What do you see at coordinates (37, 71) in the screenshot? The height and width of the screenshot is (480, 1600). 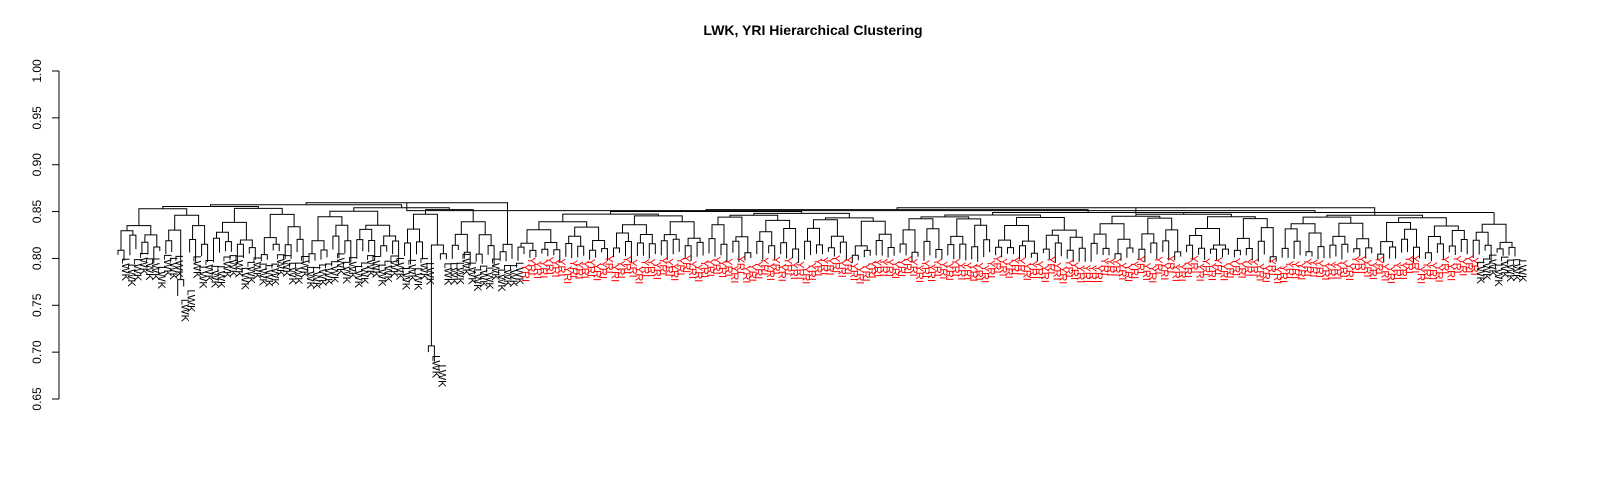 I see `y-tick-label: 1.00` at bounding box center [37, 71].